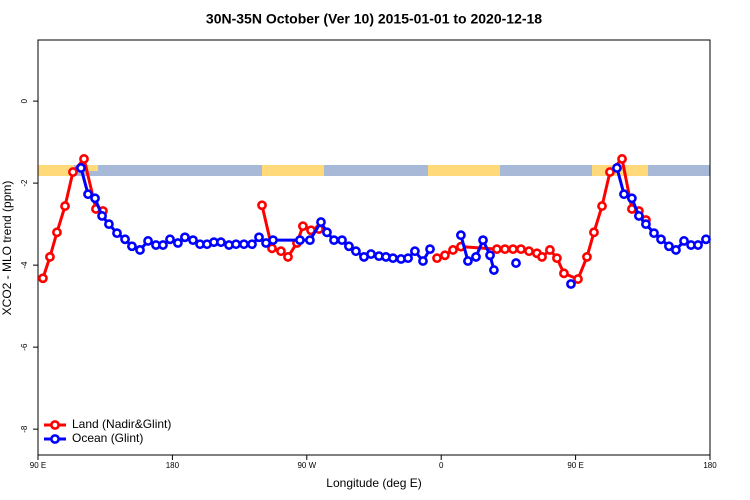 The image size is (750, 500). Describe the element at coordinates (306, 465) in the screenshot. I see `x-tick-label: 90 W` at that location.